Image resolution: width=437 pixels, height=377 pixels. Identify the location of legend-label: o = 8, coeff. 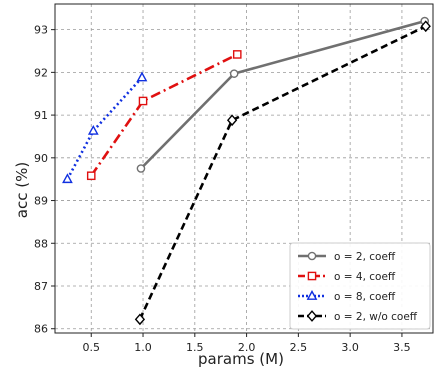
(365, 297).